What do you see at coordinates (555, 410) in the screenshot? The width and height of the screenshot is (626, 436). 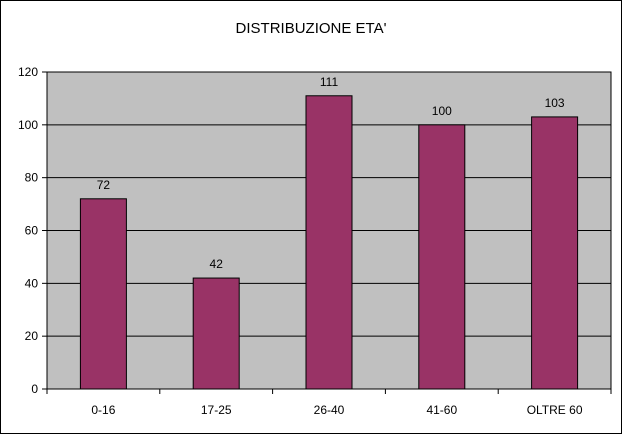 I see `x-tick-label: OLTRE 60` at bounding box center [555, 410].